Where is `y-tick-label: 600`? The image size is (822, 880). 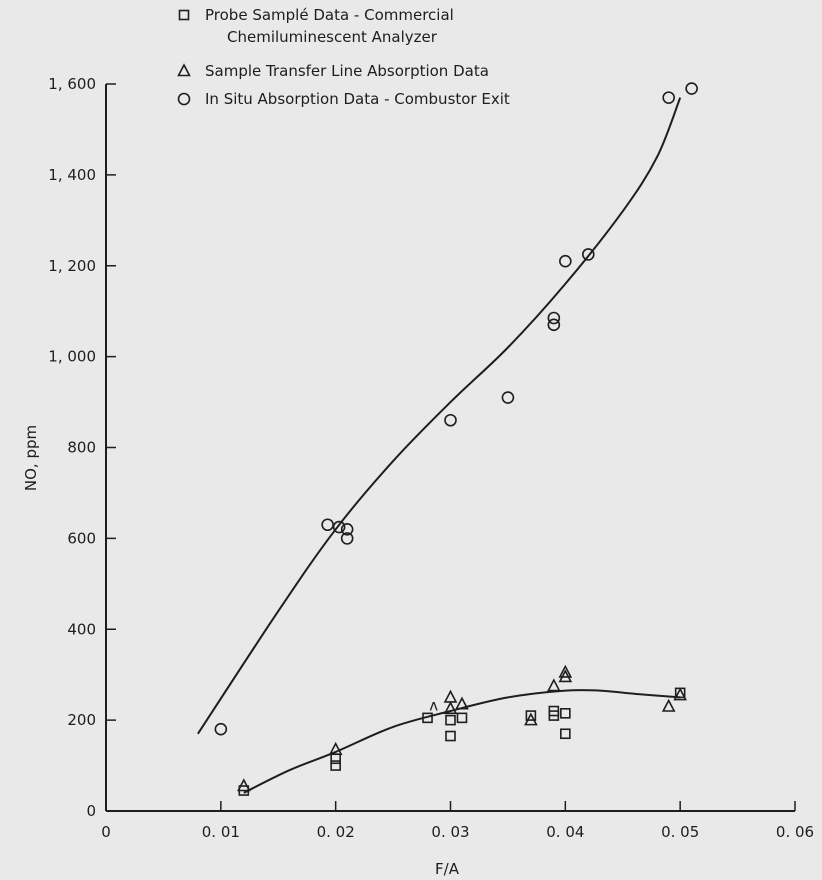
y-tick-label: 600 is located at coordinates (81, 538).